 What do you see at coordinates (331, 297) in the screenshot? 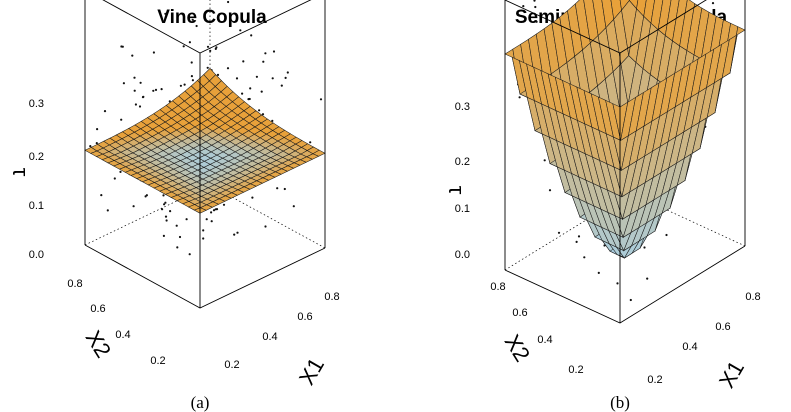
I see `x-tick-label: 0.8` at bounding box center [331, 297].